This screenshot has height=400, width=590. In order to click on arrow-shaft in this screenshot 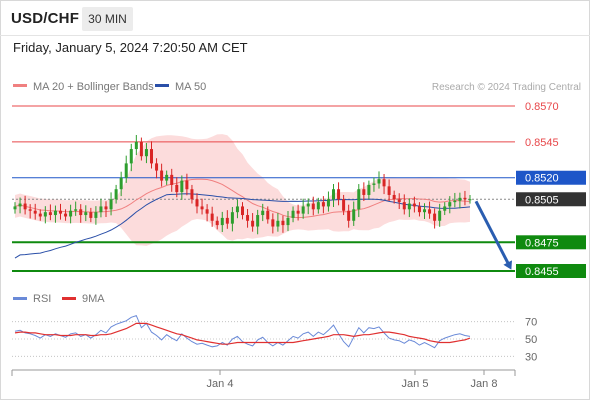, I will do `click(493, 234)`.